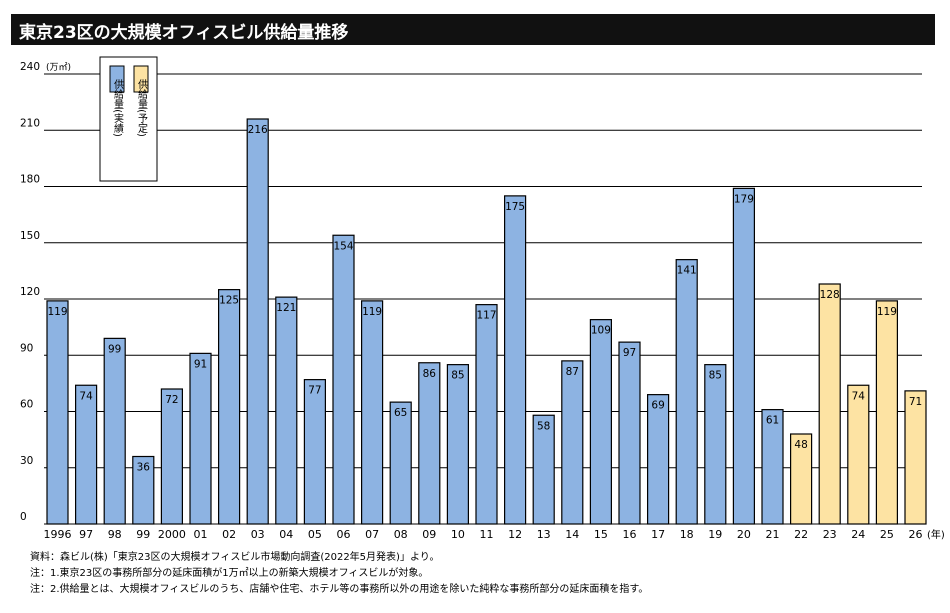 Image resolution: width=950 pixels, height=613 pixels. Describe the element at coordinates (30, 123) in the screenshot. I see `y-tick-label: 210` at that location.